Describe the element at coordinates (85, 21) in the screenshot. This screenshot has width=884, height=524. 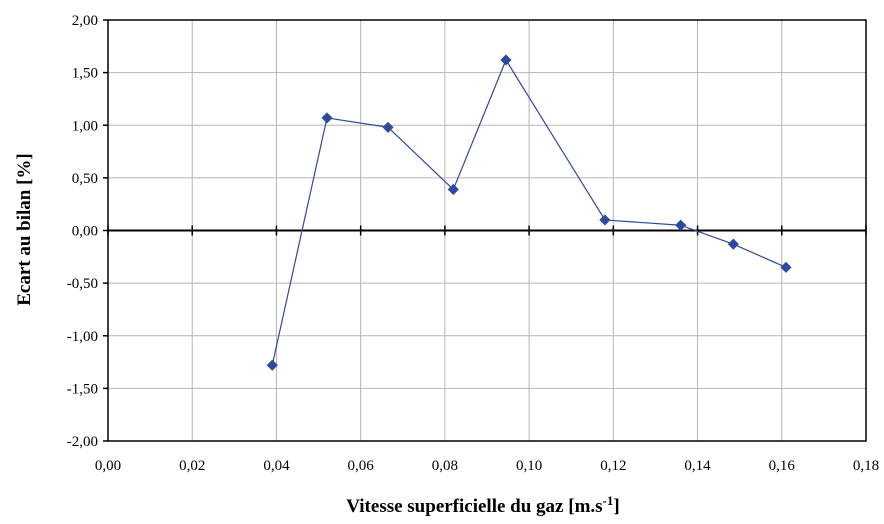
I see `y-tick-label: 2,00` at that location.